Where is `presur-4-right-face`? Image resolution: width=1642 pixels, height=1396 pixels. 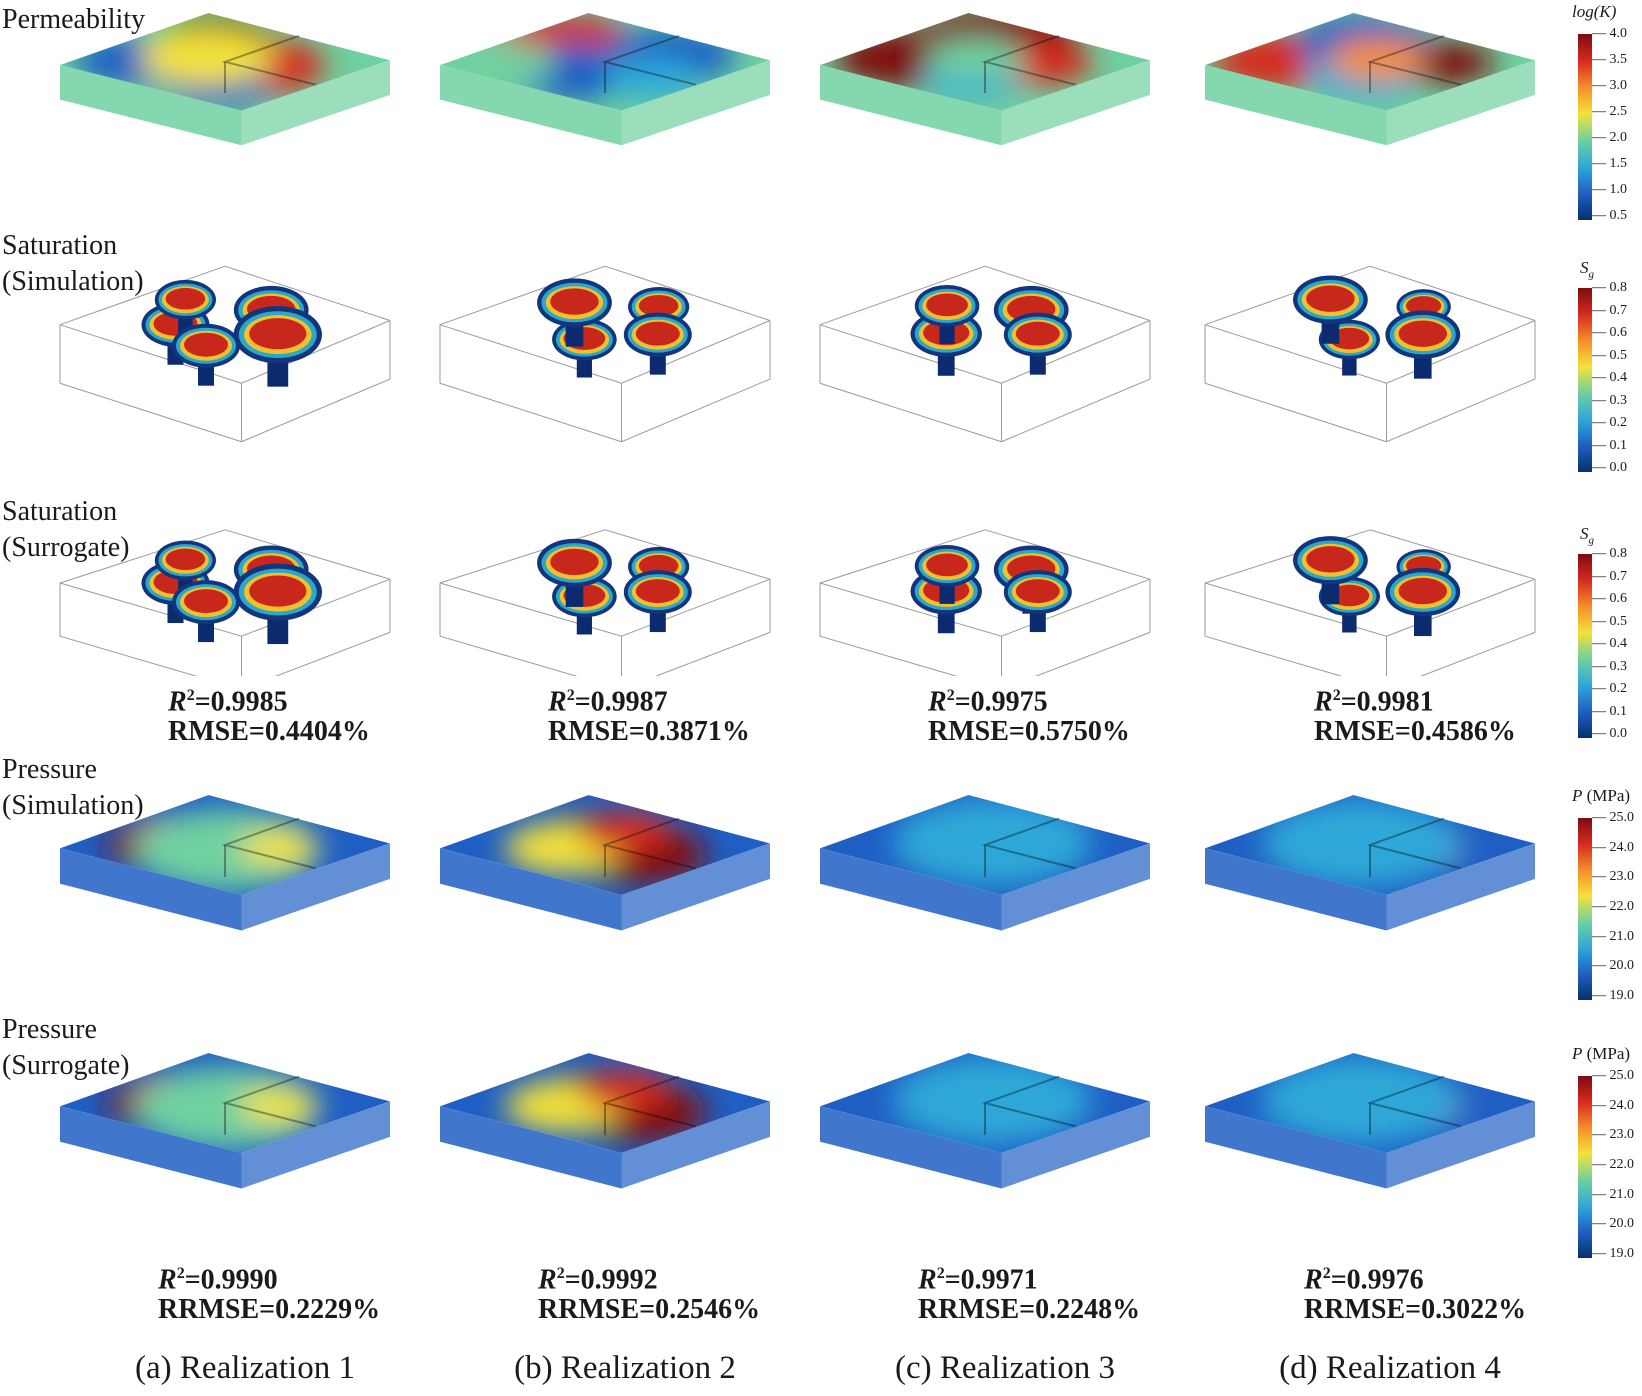
presur-4-right-face is located at coordinates (1460, 1145).